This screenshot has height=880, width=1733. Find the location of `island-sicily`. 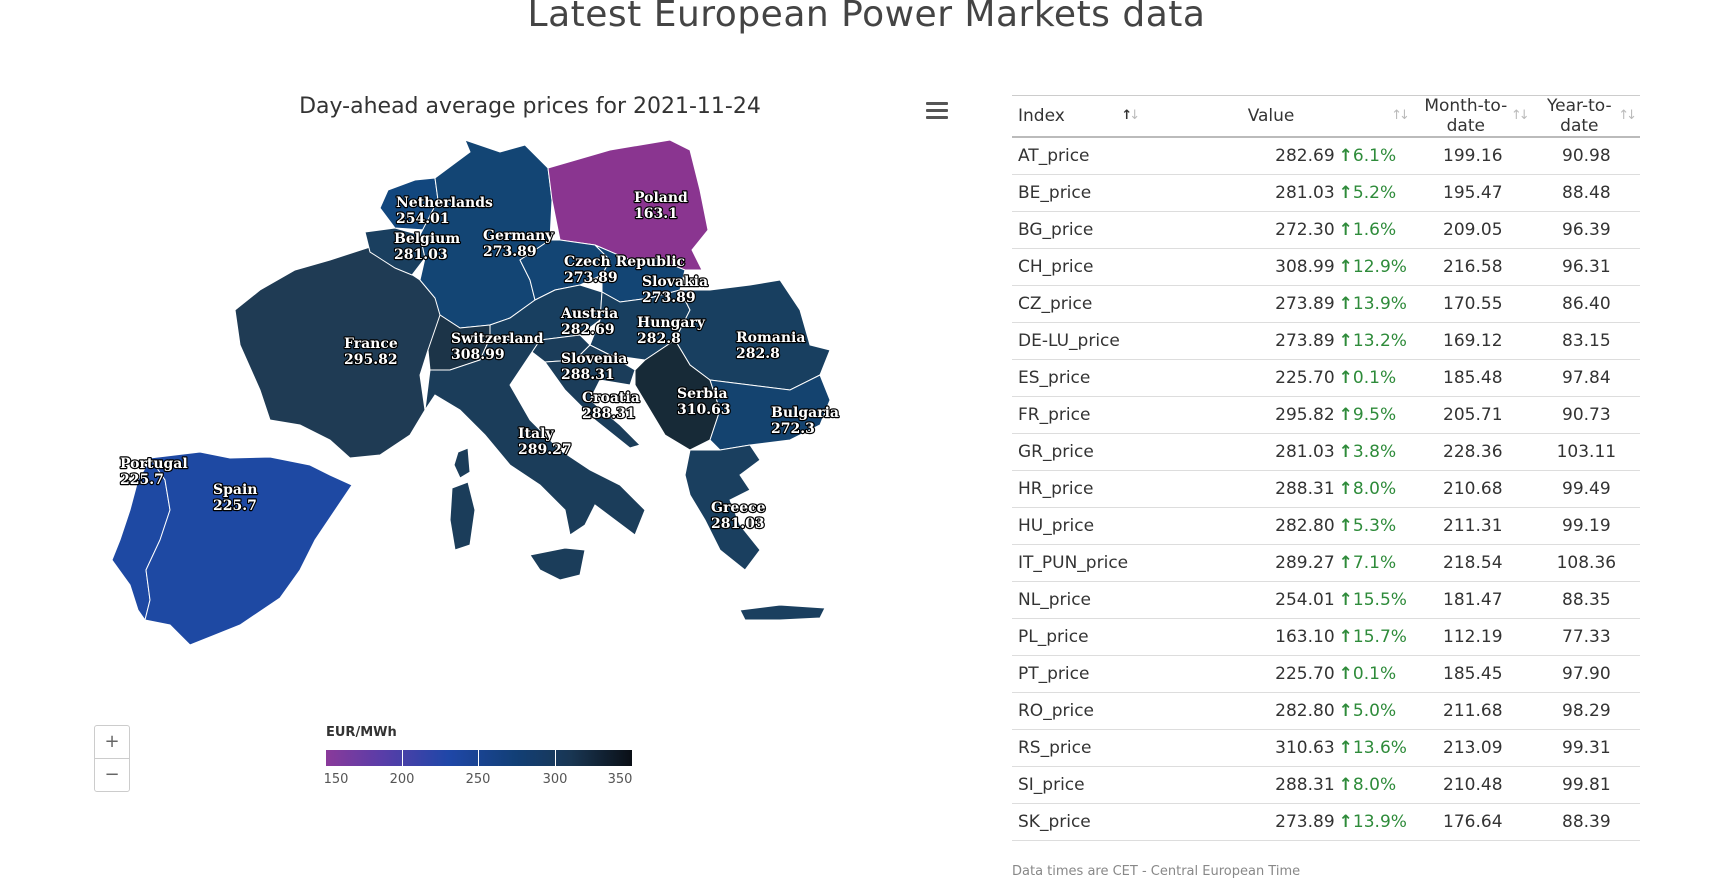

island-sicily is located at coordinates (557, 564).